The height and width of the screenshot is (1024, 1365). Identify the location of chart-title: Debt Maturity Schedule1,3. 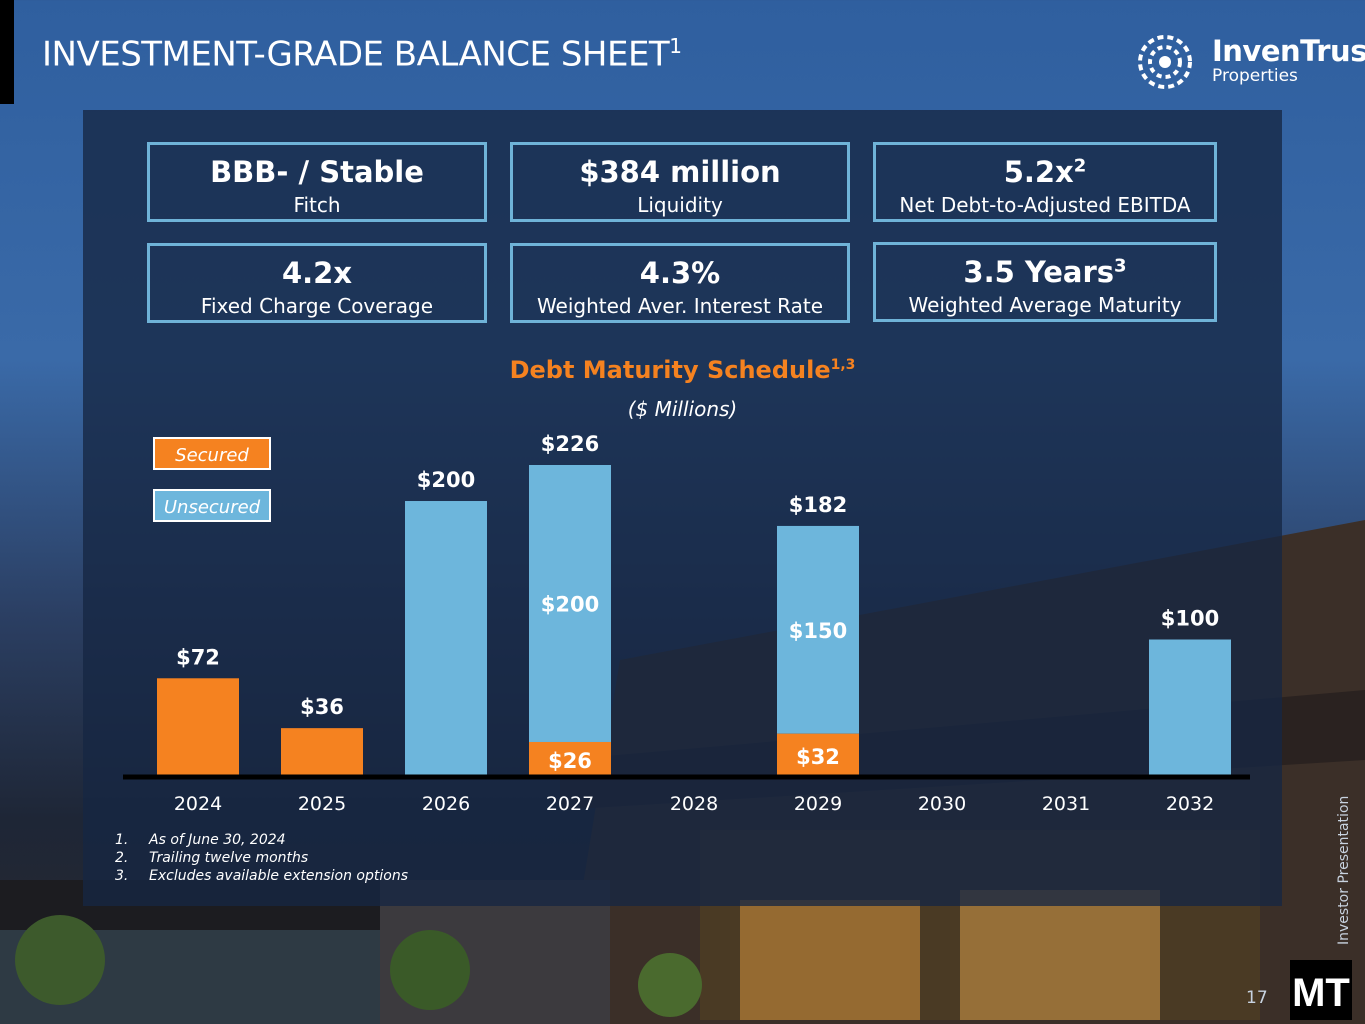
(682, 370).